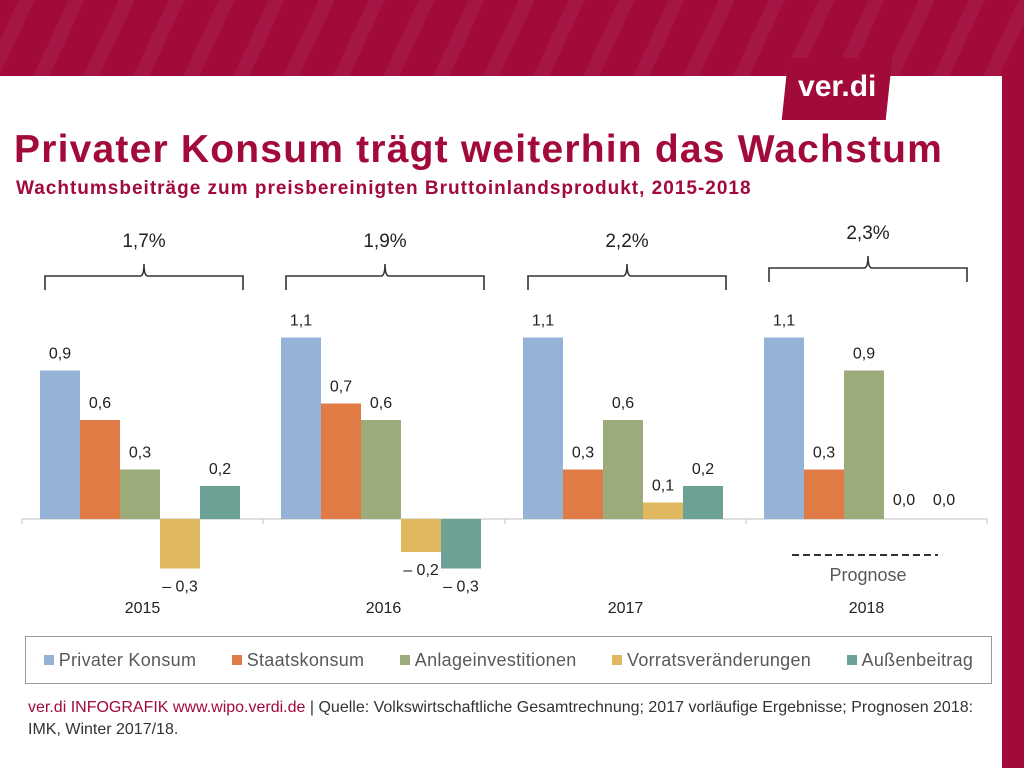 Image resolution: width=1024 pixels, height=768 pixels. Describe the element at coordinates (824, 494) in the screenshot. I see `bar-staatskonsum-2018` at that location.